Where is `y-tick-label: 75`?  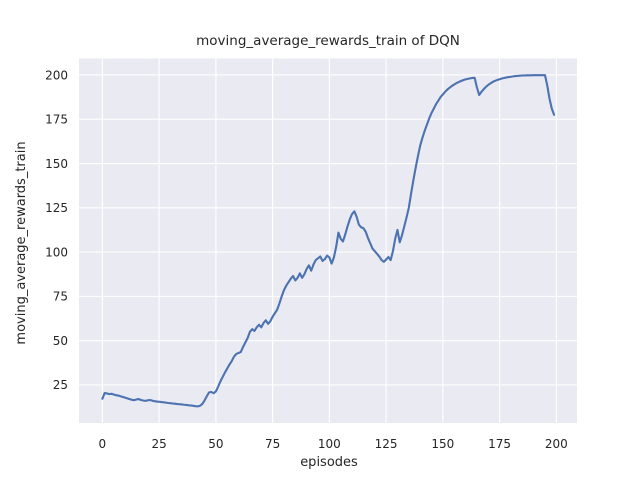
y-tick-label: 75 is located at coordinates (60, 297).